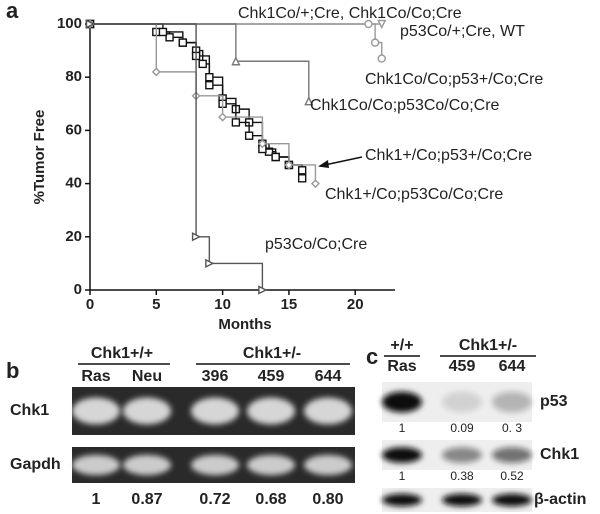  Describe the element at coordinates (327, 499) in the screenshot. I see `ratio: 0.80` at that location.